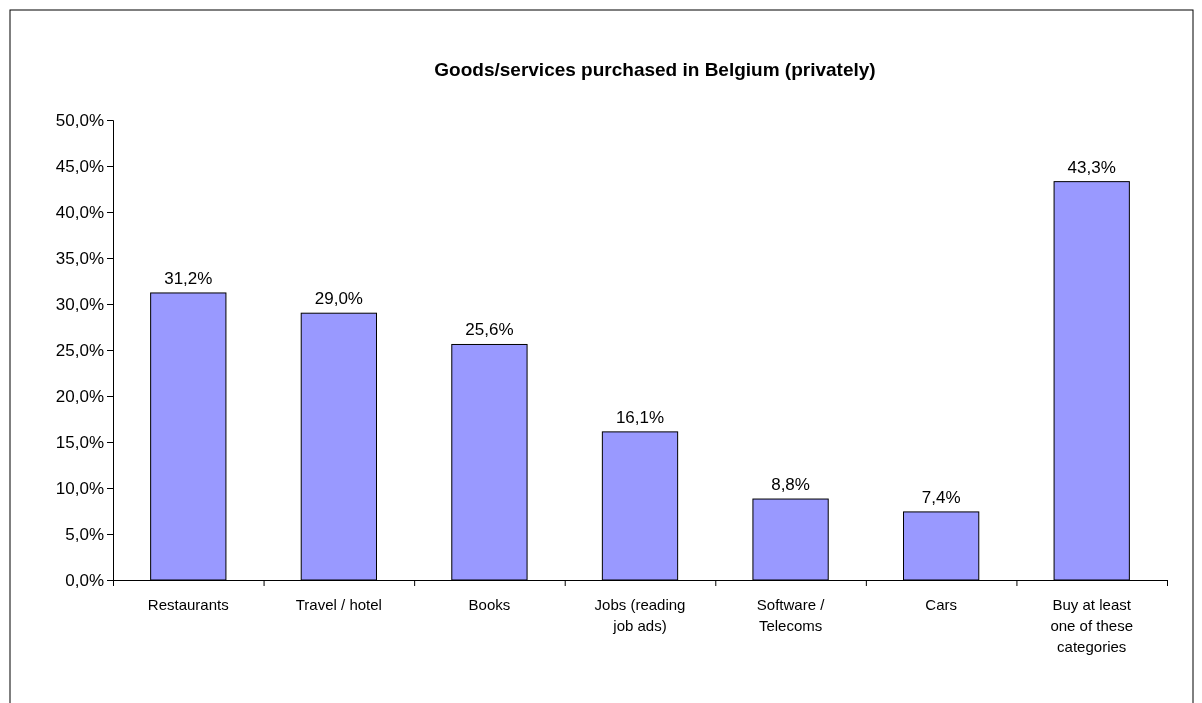 Image resolution: width=1202 pixels, height=703 pixels. I want to click on y-tick-label: 40,0%, so click(79, 212).